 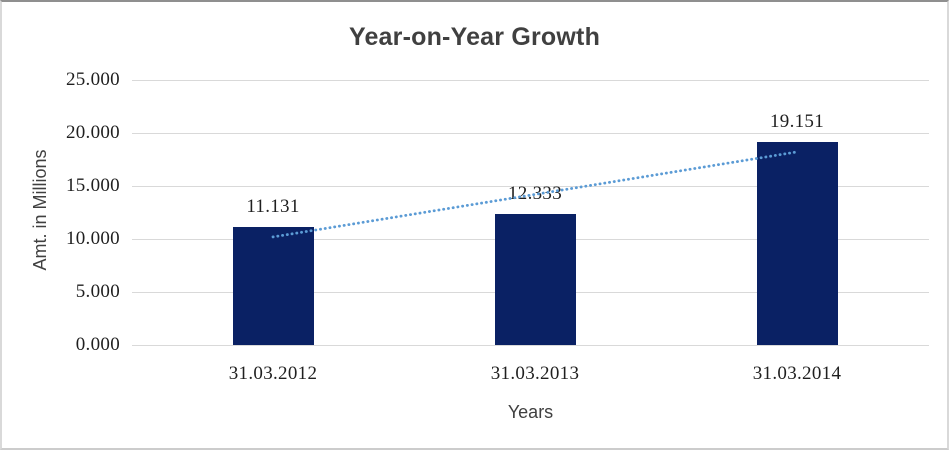 I want to click on x-tick-label: 31.03.2014, so click(x=797, y=373).